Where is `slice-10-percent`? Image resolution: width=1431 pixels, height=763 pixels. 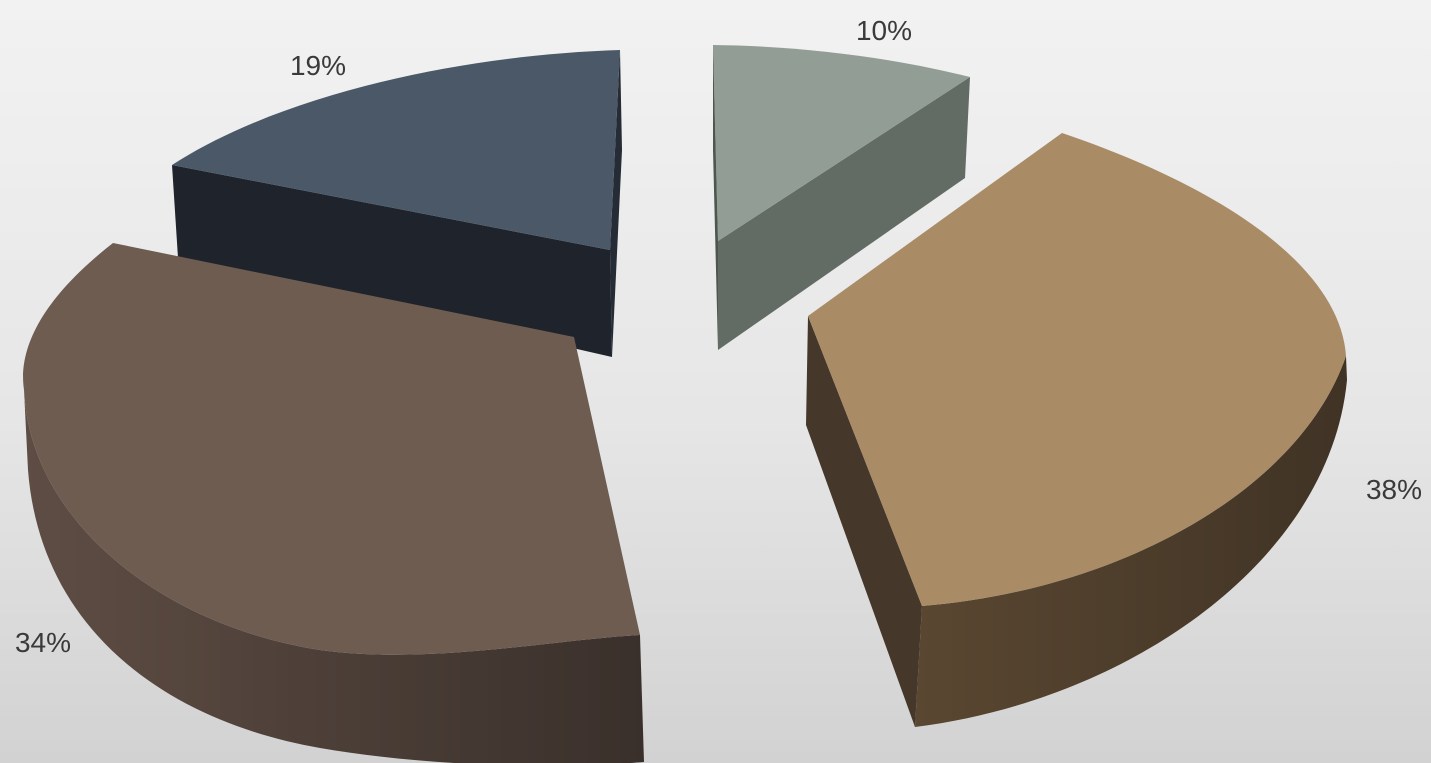
slice-10-percent is located at coordinates (841, 197).